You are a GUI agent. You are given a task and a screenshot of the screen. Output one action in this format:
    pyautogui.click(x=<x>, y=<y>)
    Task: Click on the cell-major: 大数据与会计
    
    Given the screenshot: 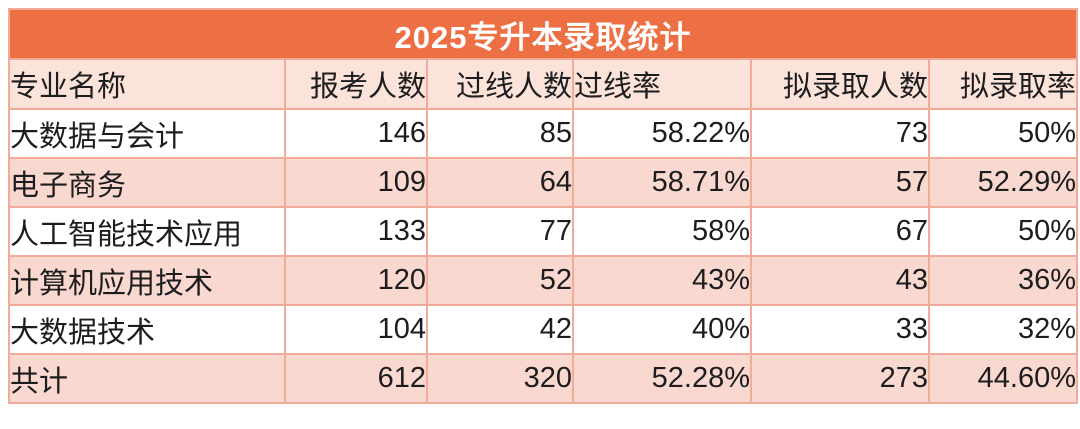 What is the action you would take?
    pyautogui.click(x=147, y=133)
    